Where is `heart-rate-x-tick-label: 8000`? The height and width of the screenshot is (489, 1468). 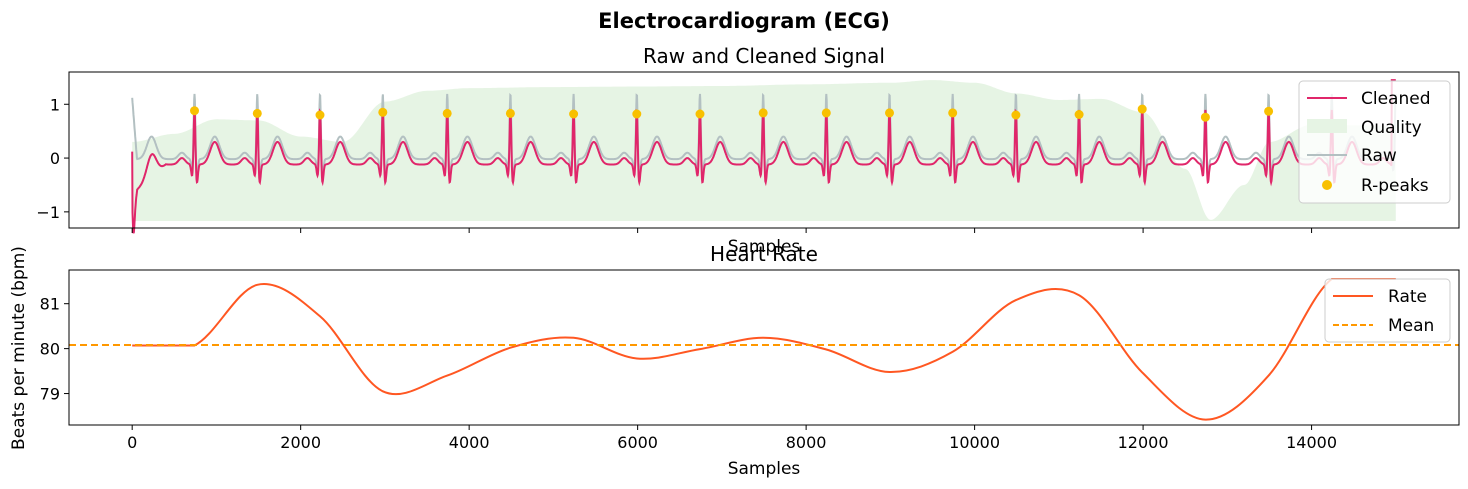 heart-rate-x-tick-label: 8000 is located at coordinates (806, 442).